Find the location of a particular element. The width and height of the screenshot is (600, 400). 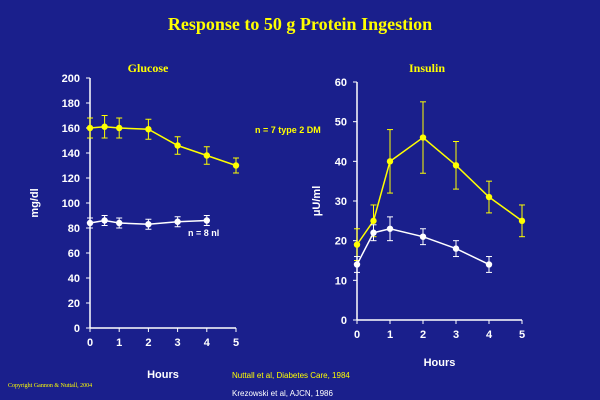

insulin-y-axis-label: μU/ml is located at coordinates (317, 201).